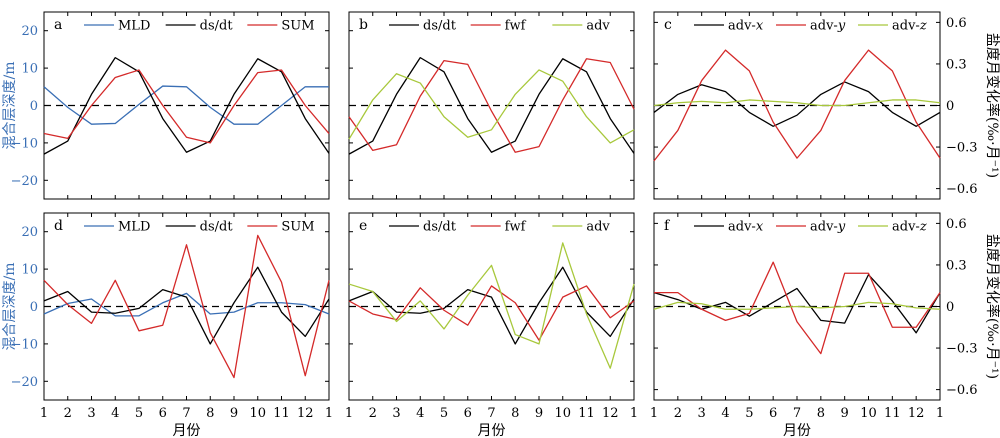 The height and width of the screenshot is (438, 1000). Describe the element at coordinates (668, 25) in the screenshot. I see `panel-letter: c` at that location.